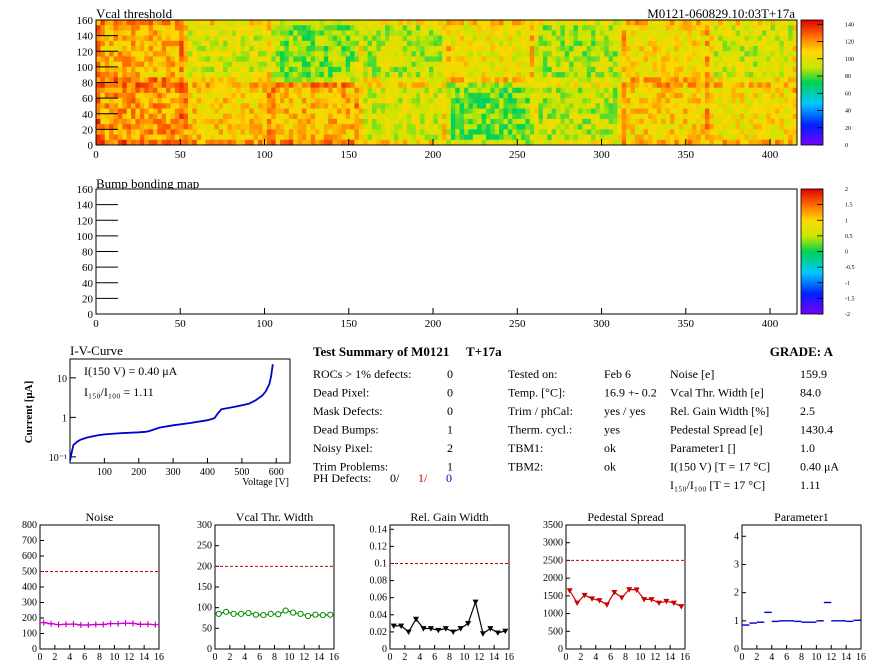  Describe the element at coordinates (204, 525) in the screenshot. I see `plot-y-tick-label: 300` at that location.